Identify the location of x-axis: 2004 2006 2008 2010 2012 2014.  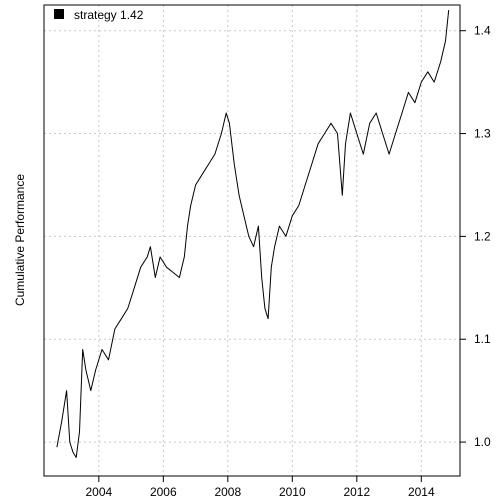
(260, 487).